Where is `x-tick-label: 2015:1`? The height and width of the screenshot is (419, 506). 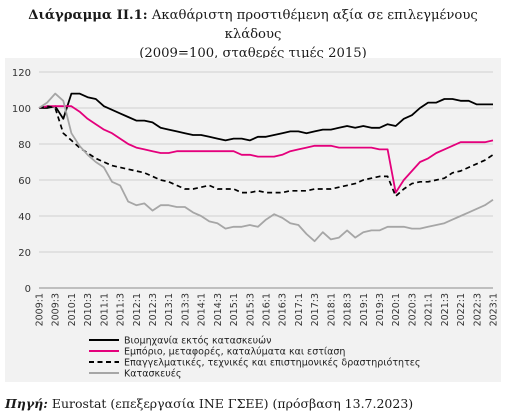 x-tick-label: 2015:1 is located at coordinates (234, 309).